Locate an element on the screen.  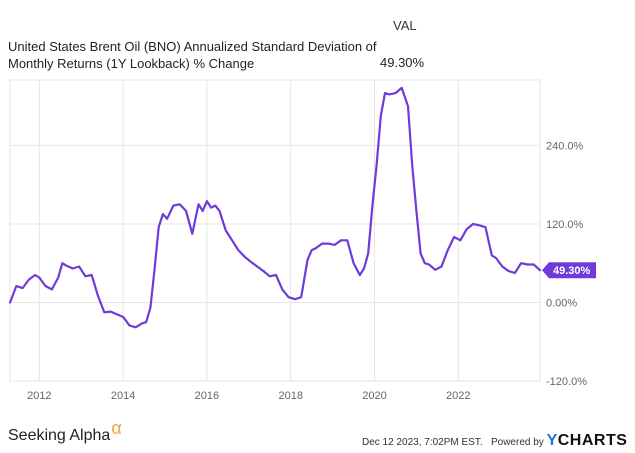
series-value: 49.30% is located at coordinates (402, 62).